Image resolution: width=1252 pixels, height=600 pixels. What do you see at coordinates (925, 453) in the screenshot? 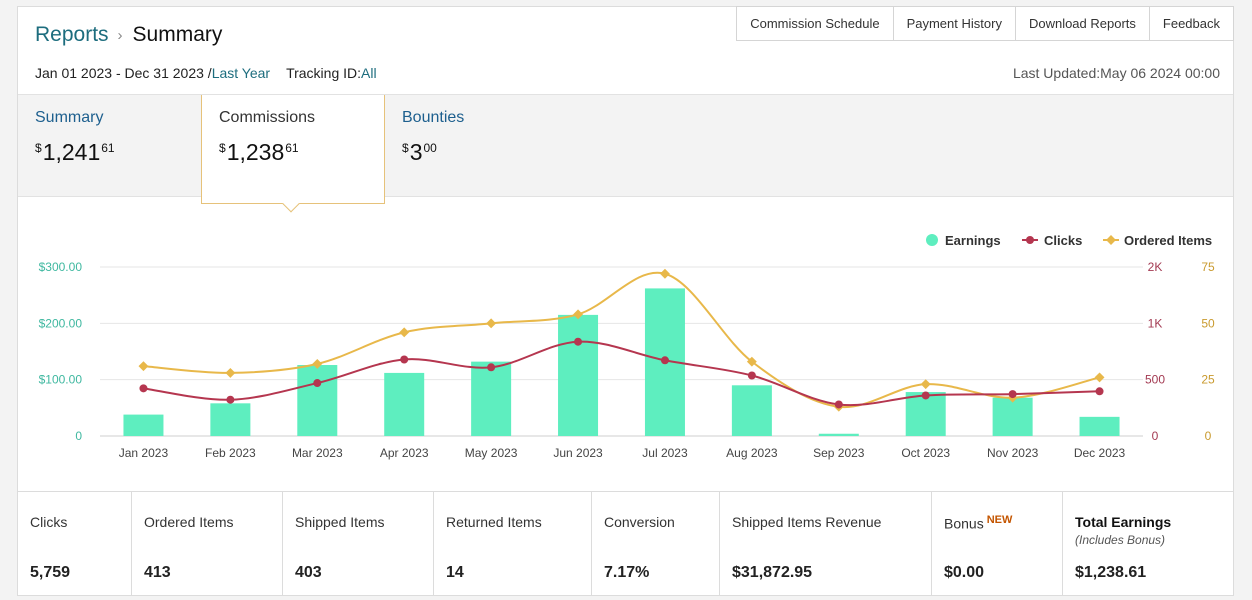
I see `x-axis-tick: Oct 2023` at bounding box center [925, 453].